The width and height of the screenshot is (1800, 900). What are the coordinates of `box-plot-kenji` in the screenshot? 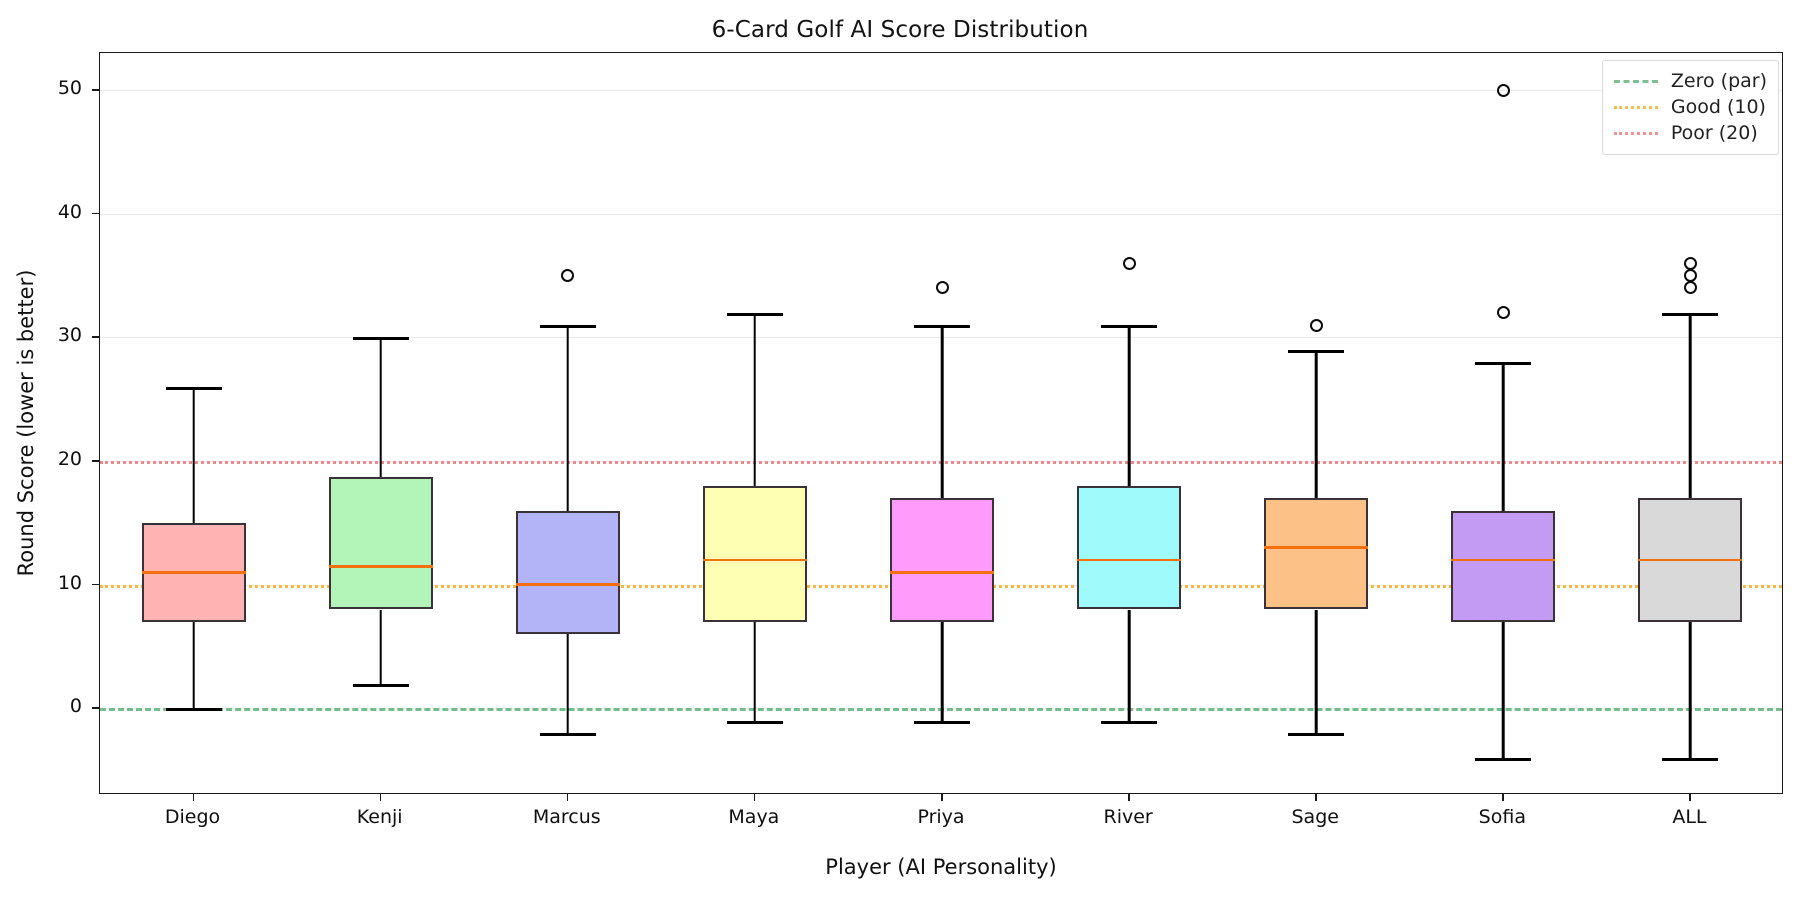 It's located at (381, 423).